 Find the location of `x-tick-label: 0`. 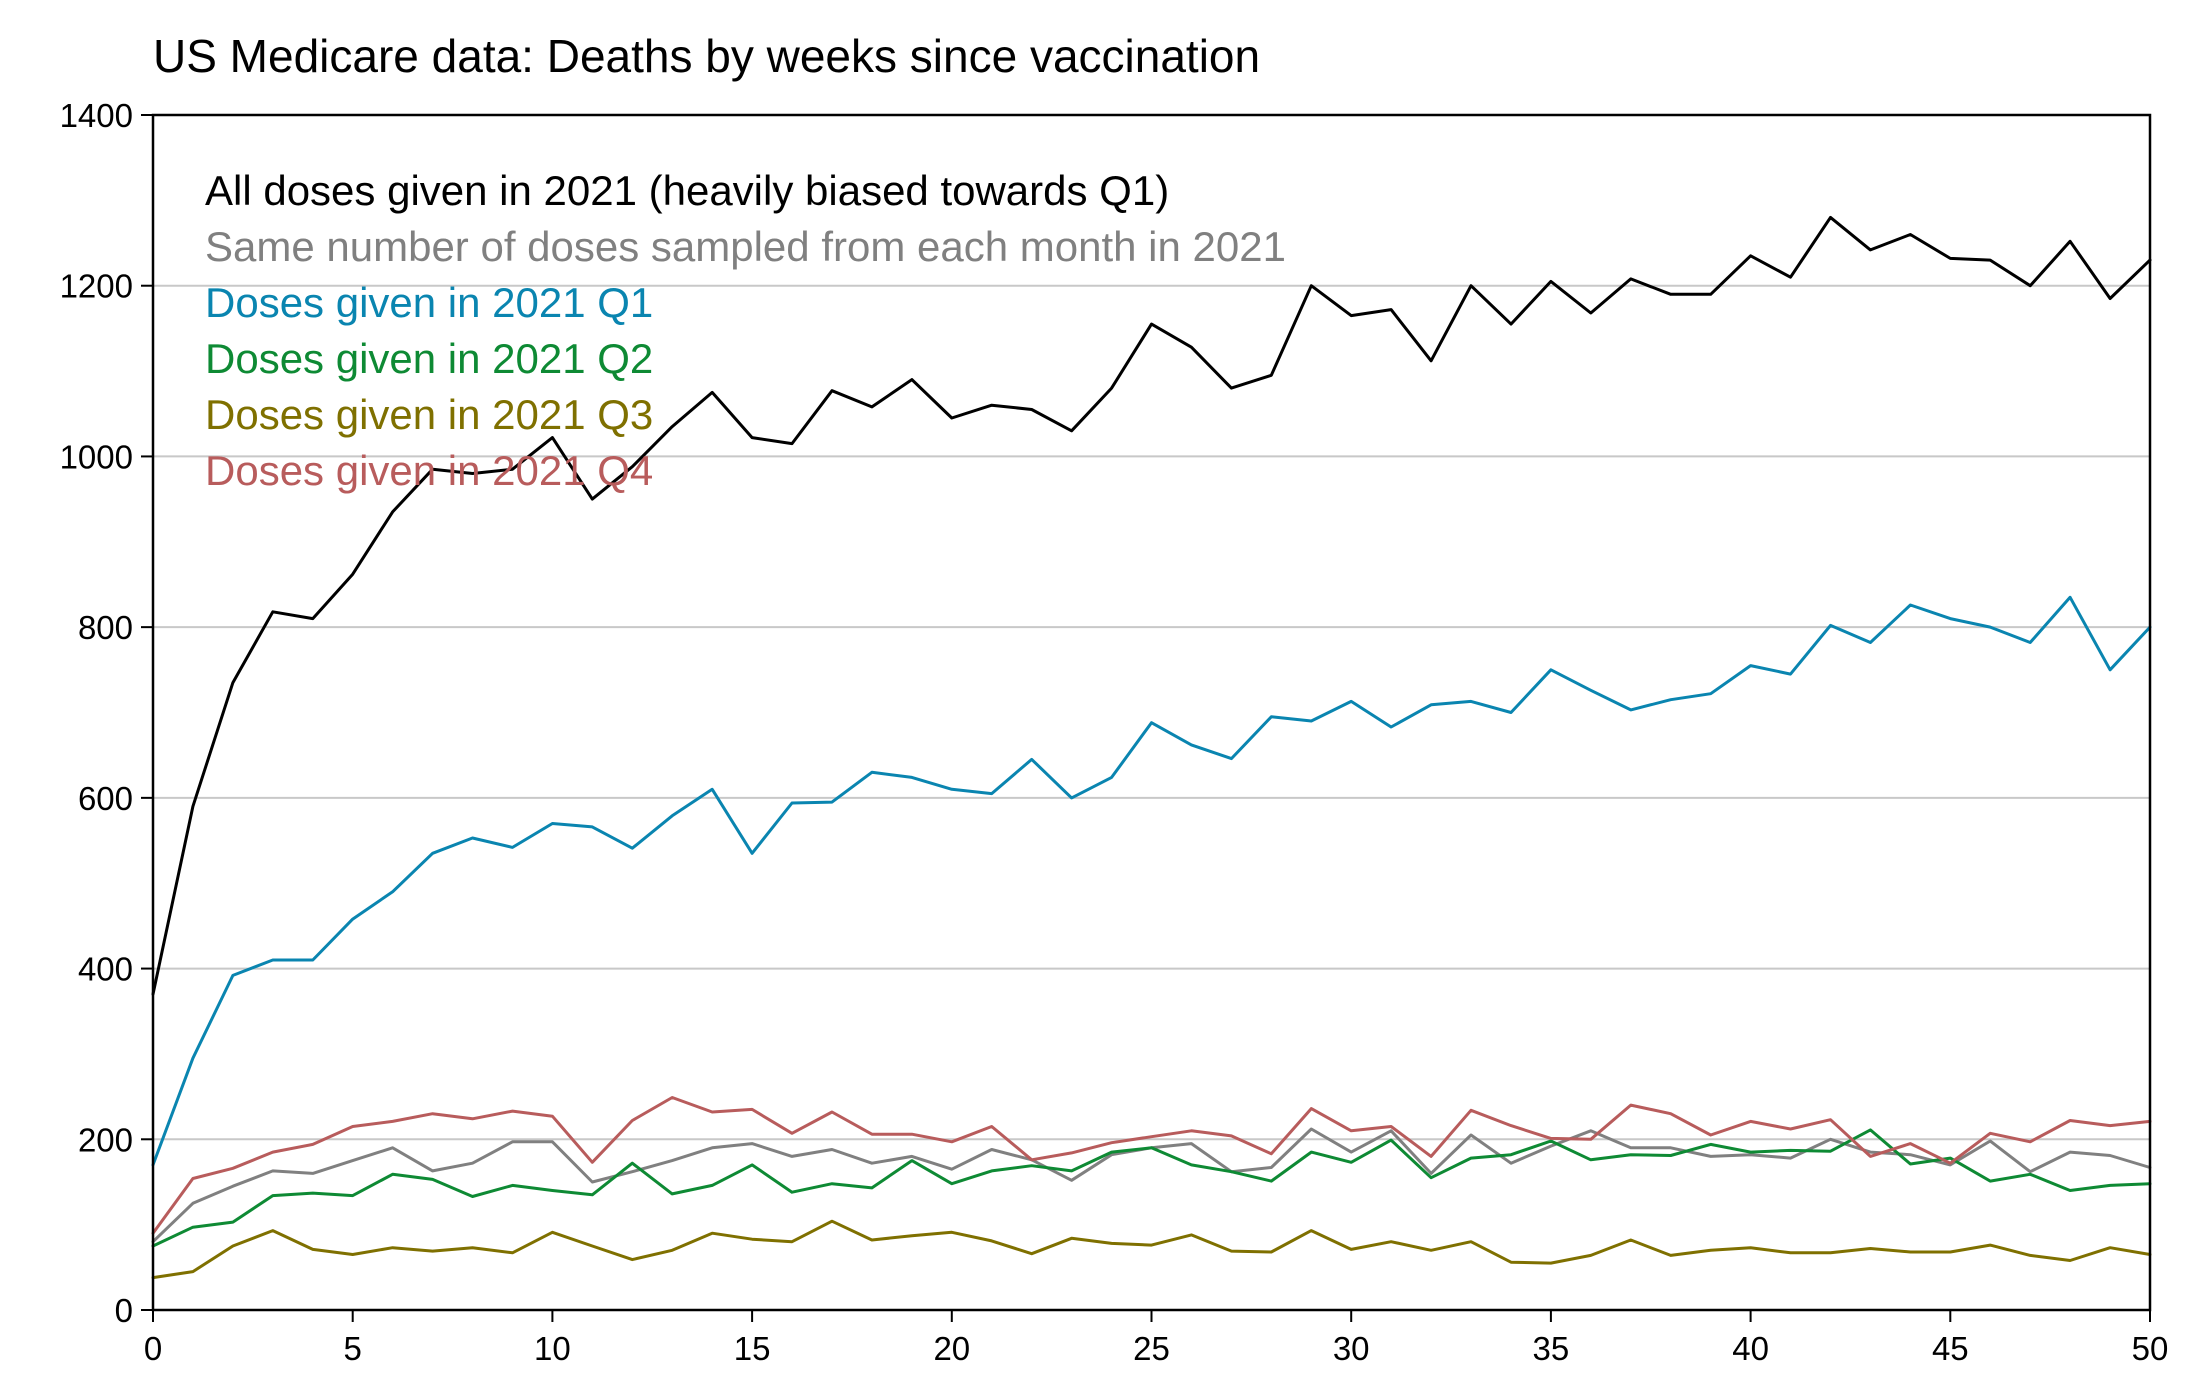

x-tick-label: 0 is located at coordinates (153, 1348).